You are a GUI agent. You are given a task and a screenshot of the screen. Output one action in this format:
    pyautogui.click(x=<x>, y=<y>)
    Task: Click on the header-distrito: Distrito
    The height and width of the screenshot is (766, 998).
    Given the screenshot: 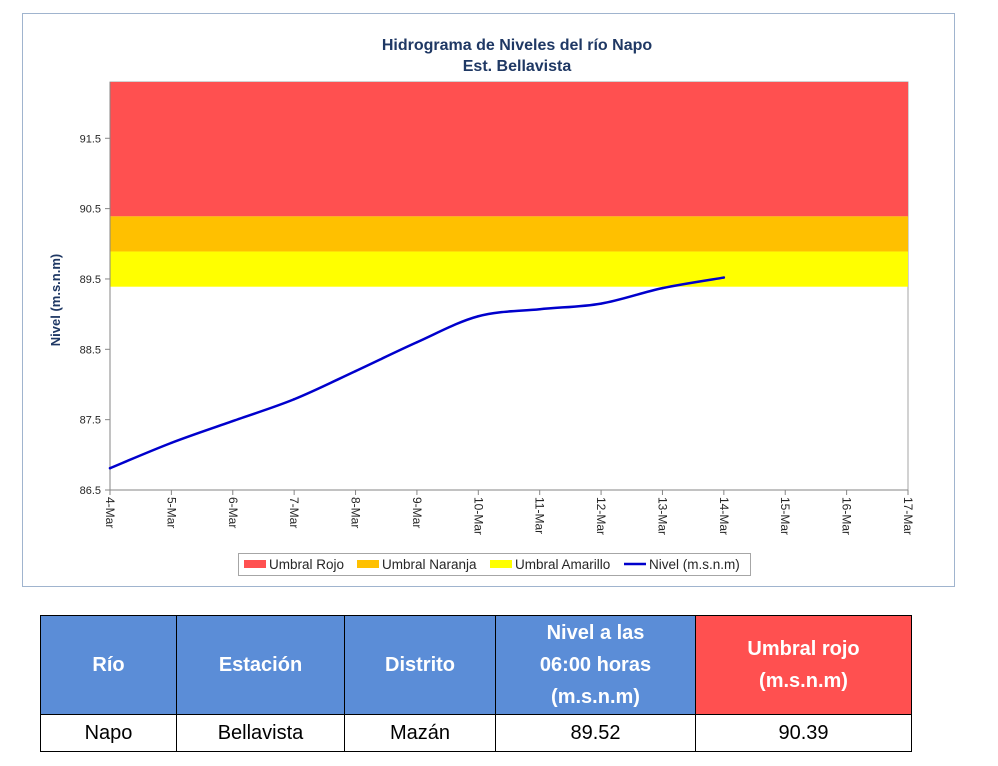 What is the action you would take?
    pyautogui.click(x=420, y=665)
    